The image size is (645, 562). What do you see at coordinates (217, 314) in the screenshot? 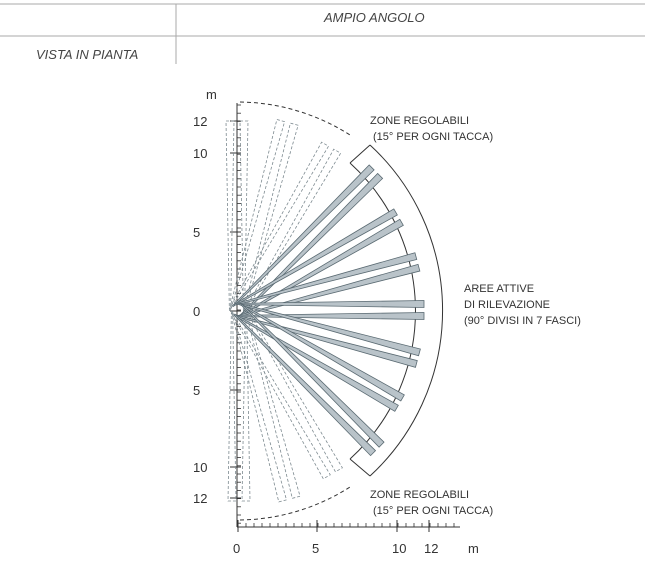
I see `y-axis-ticks: 12 10 5 0 5 10 12` at bounding box center [217, 314].